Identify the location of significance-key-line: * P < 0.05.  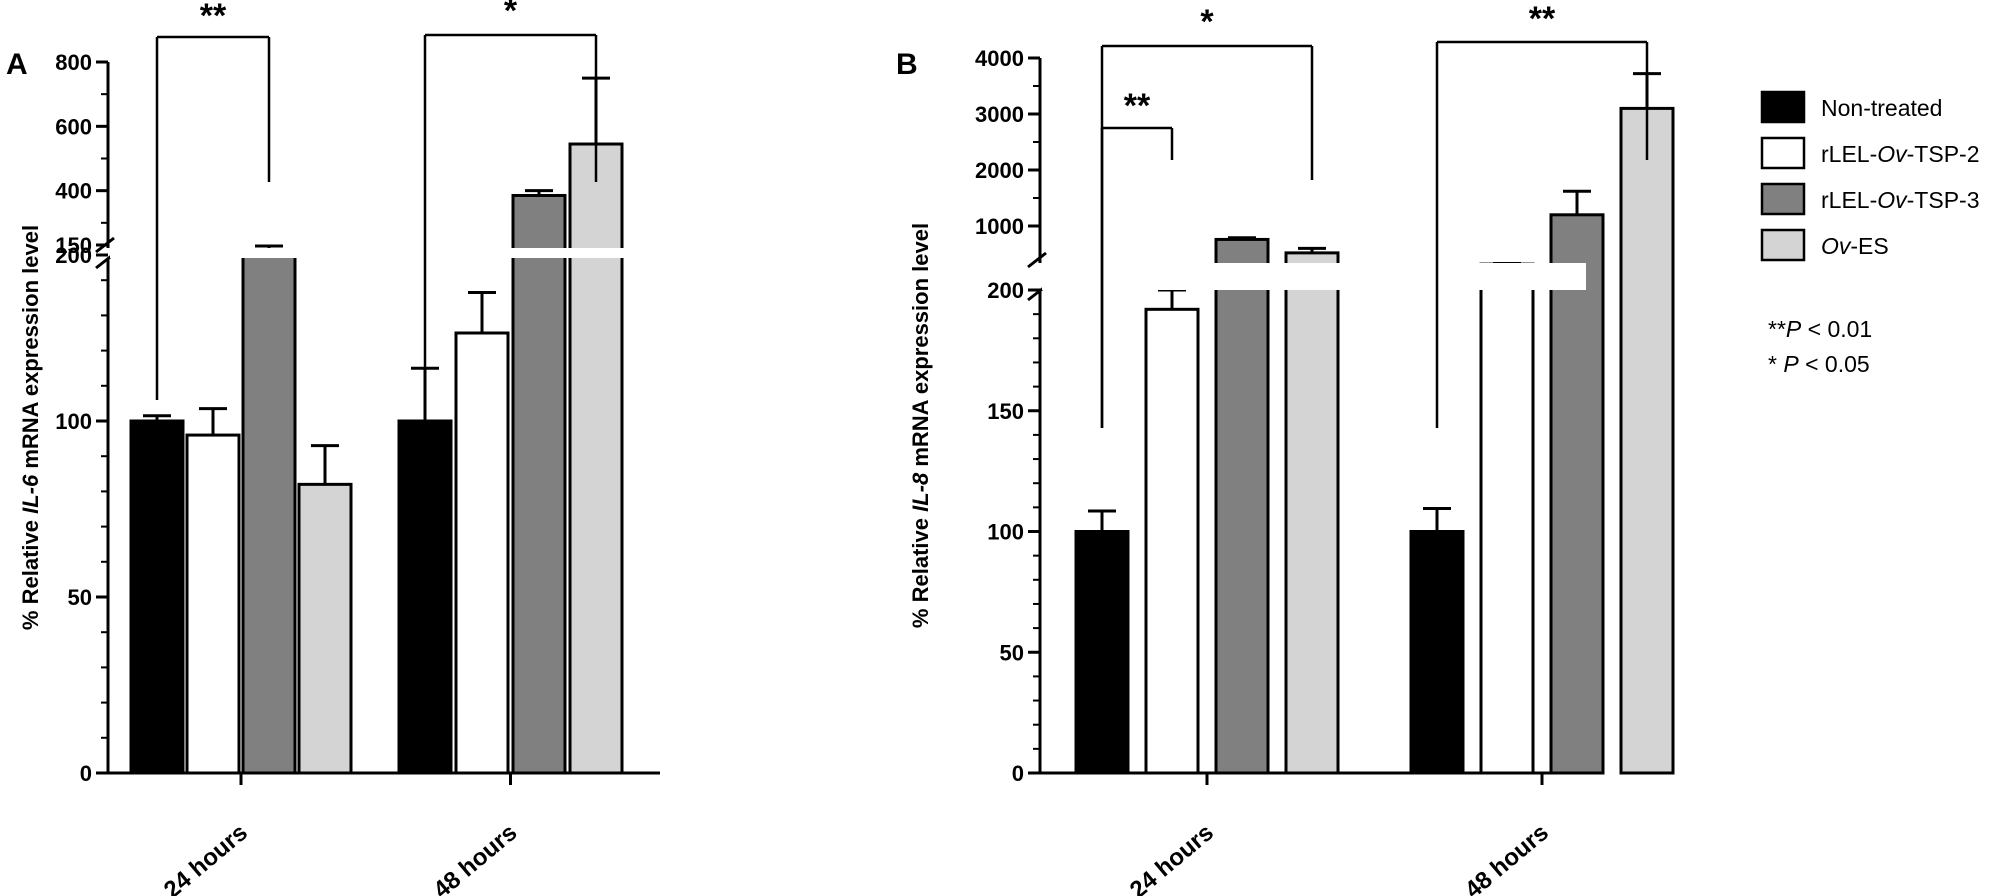
(1819, 364).